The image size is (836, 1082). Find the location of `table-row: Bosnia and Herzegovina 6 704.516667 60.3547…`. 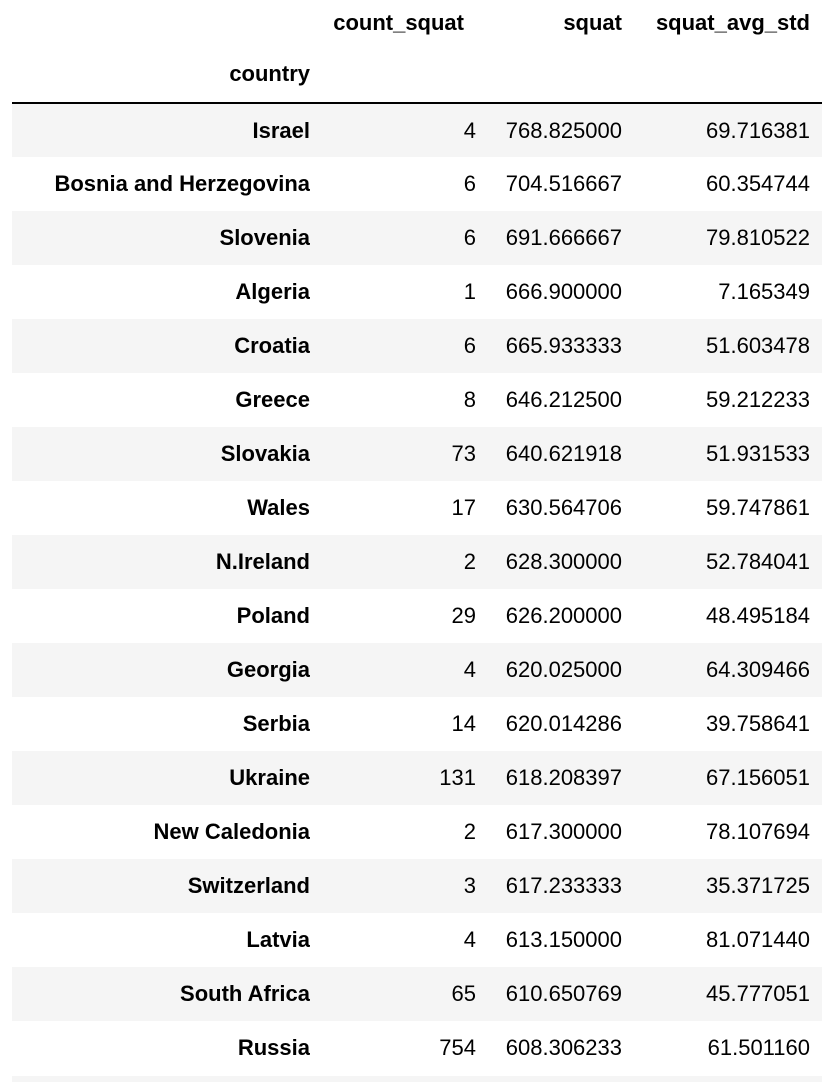

table-row: Bosnia and Herzegovina 6 704.516667 60.3547… is located at coordinates (417, 184).